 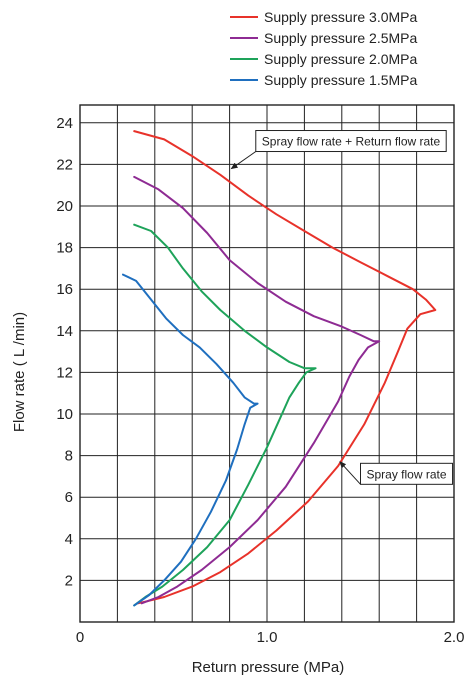 I want to click on legend-label-1: Supply pressure 3.0MPa, so click(x=341, y=17).